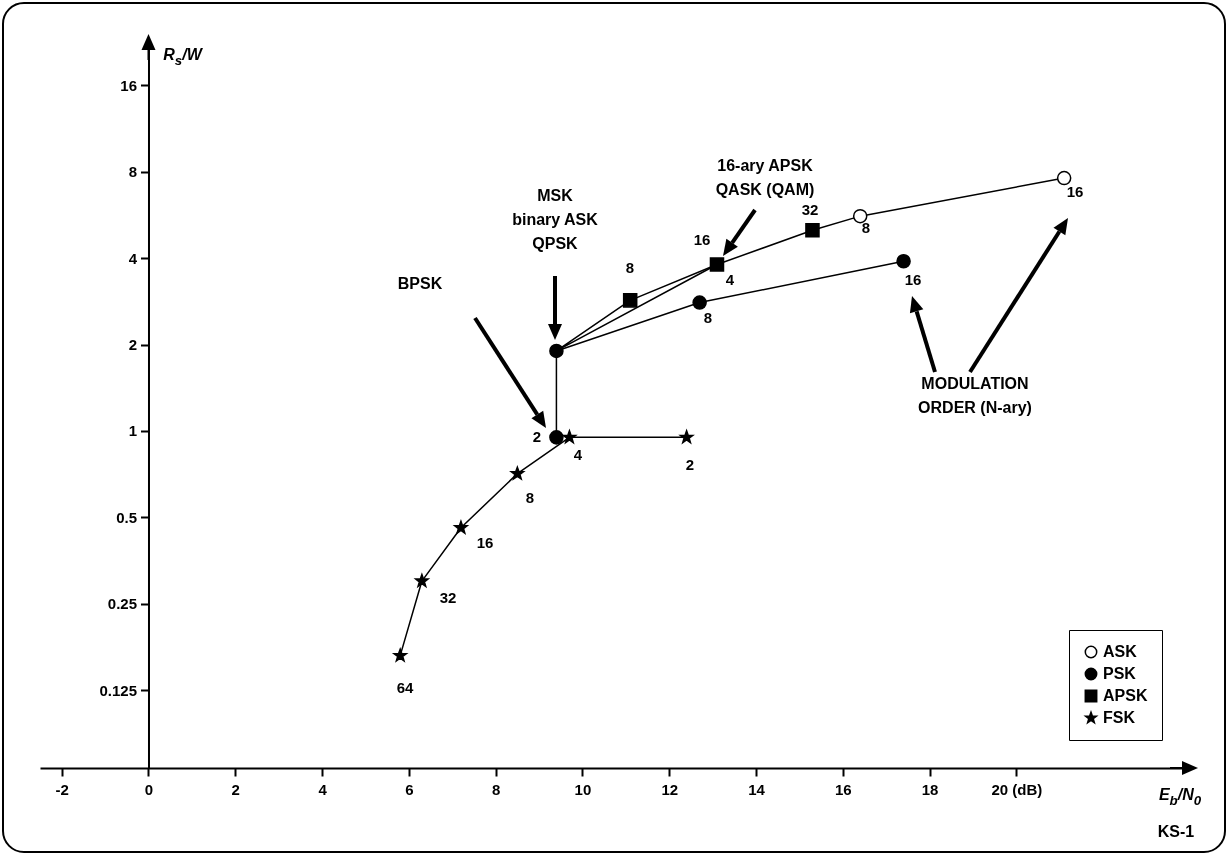  I want to click on legend-label: ASK, so click(1120, 651).